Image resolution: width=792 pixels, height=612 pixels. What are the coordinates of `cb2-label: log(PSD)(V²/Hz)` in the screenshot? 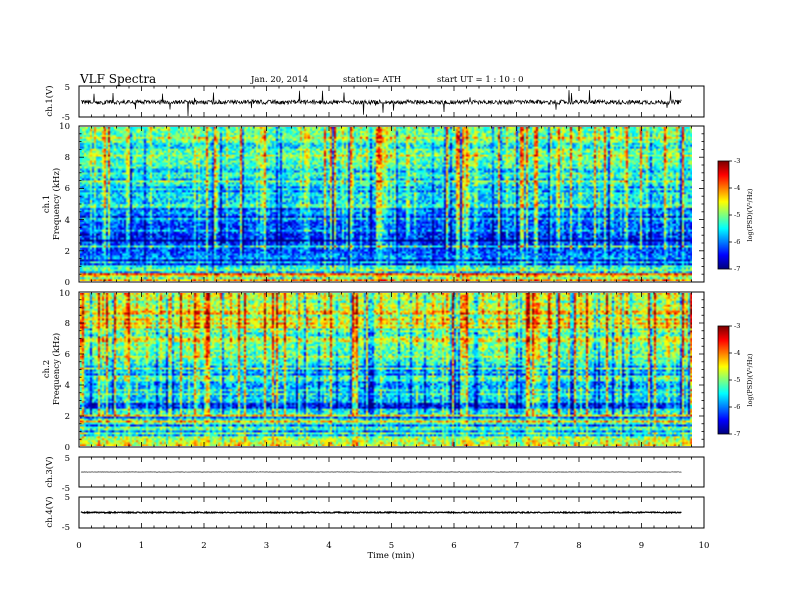 It's located at (750, 379).